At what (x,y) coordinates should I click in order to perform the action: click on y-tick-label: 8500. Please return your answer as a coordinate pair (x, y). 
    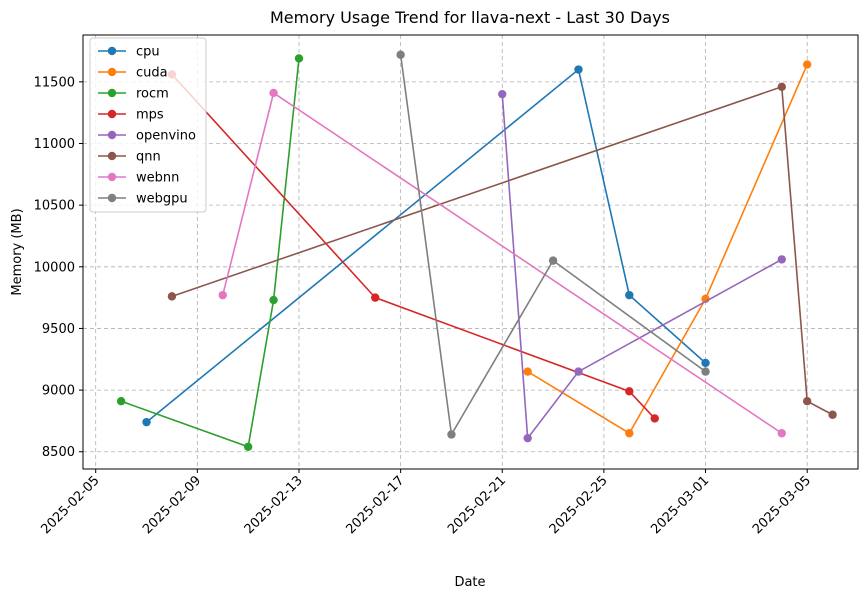
    Looking at the image, I should click on (58, 452).